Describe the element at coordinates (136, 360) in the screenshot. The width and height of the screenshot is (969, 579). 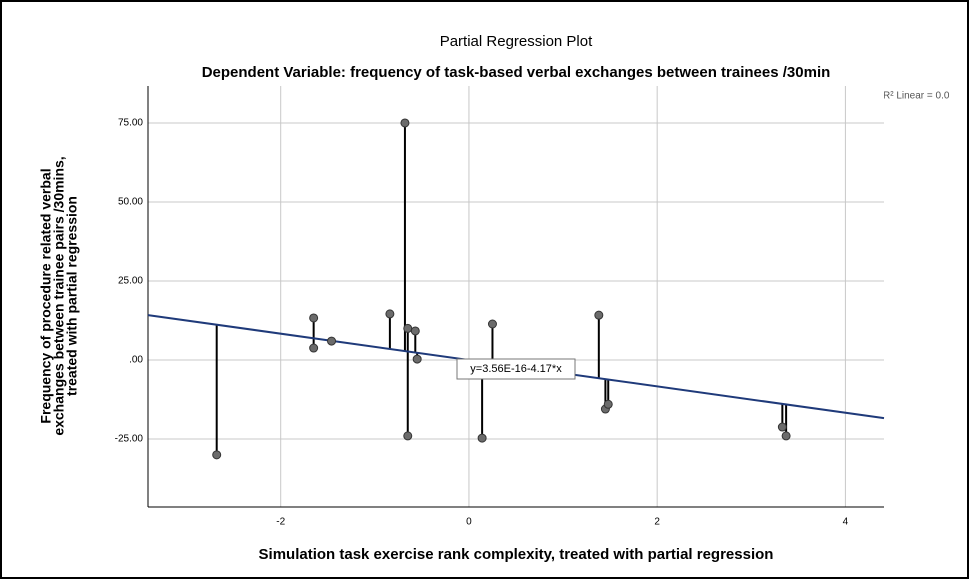
I see `y-tick-label: .00` at that location.